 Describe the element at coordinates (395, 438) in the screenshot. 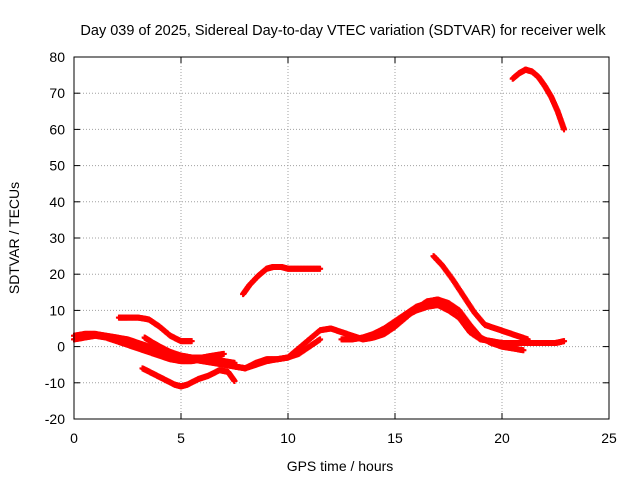

I see `x-tick-label: 15` at that location.